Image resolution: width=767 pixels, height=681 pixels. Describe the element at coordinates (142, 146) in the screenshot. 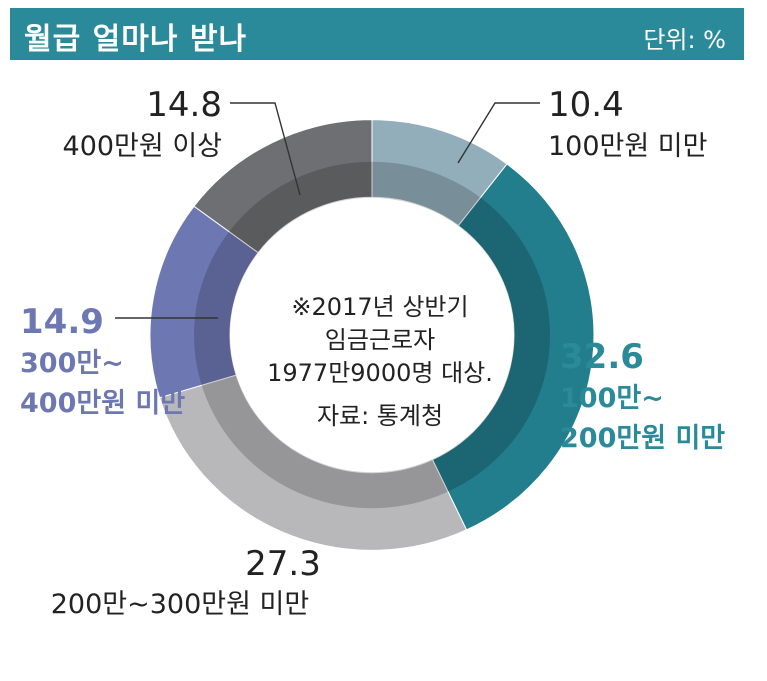

I see `category-label-over-400: 400만원 이상` at that location.